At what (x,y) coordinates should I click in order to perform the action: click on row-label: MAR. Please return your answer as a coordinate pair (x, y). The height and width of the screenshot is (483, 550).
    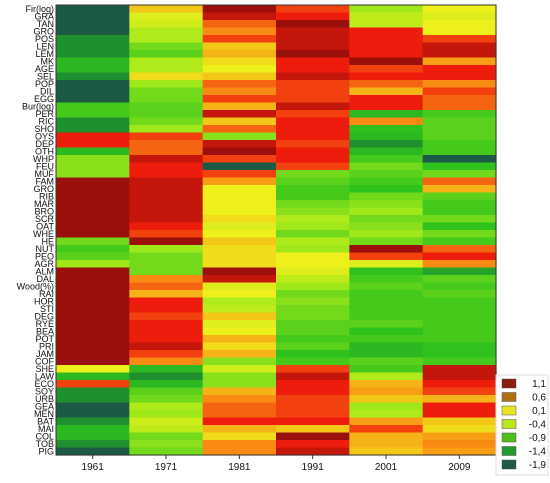
    Looking at the image, I should click on (44, 204).